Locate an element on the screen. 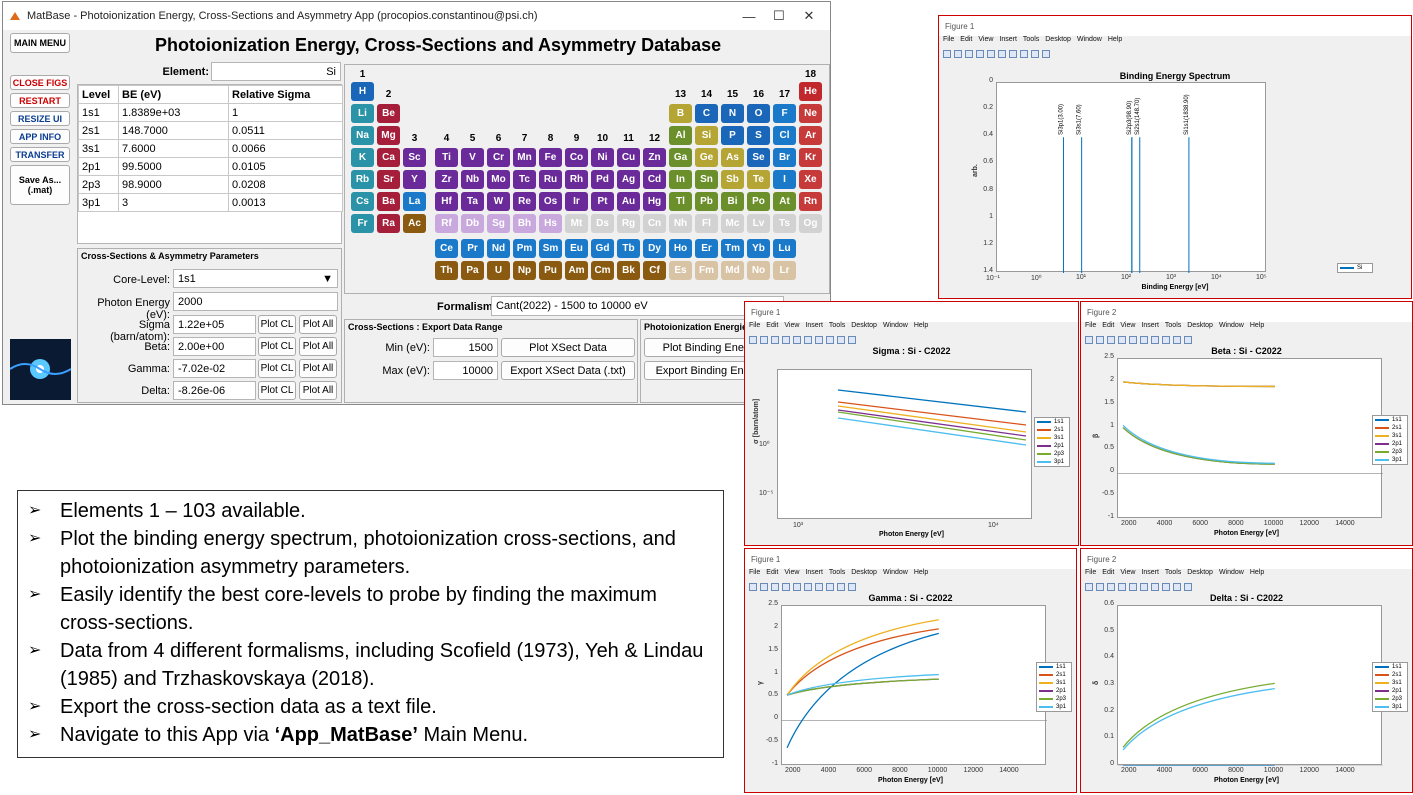 Image resolution: width=1413 pixels, height=795 pixels. element-rg: Rg is located at coordinates (628, 223).